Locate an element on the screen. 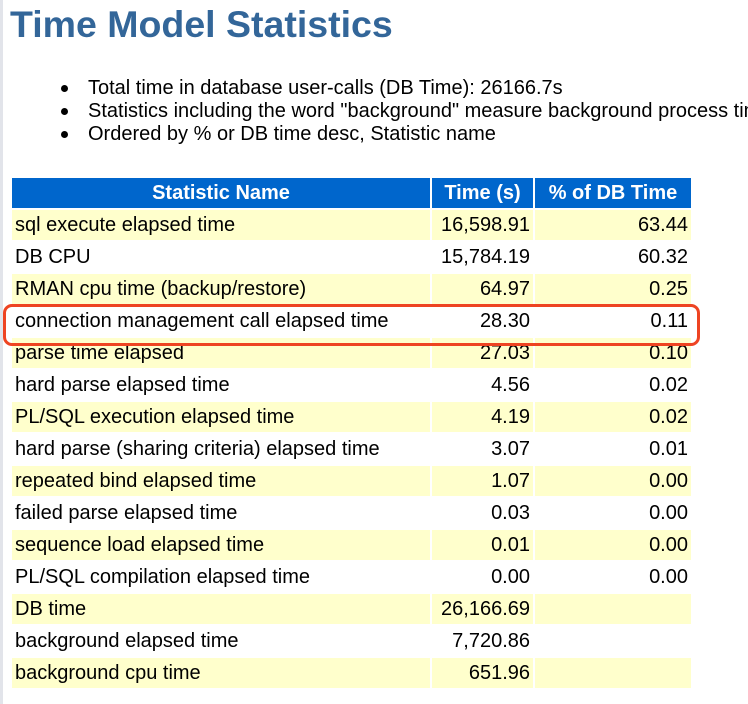  table-row: sql execute elapsed time 16,598.91 63.44 is located at coordinates (351, 225).